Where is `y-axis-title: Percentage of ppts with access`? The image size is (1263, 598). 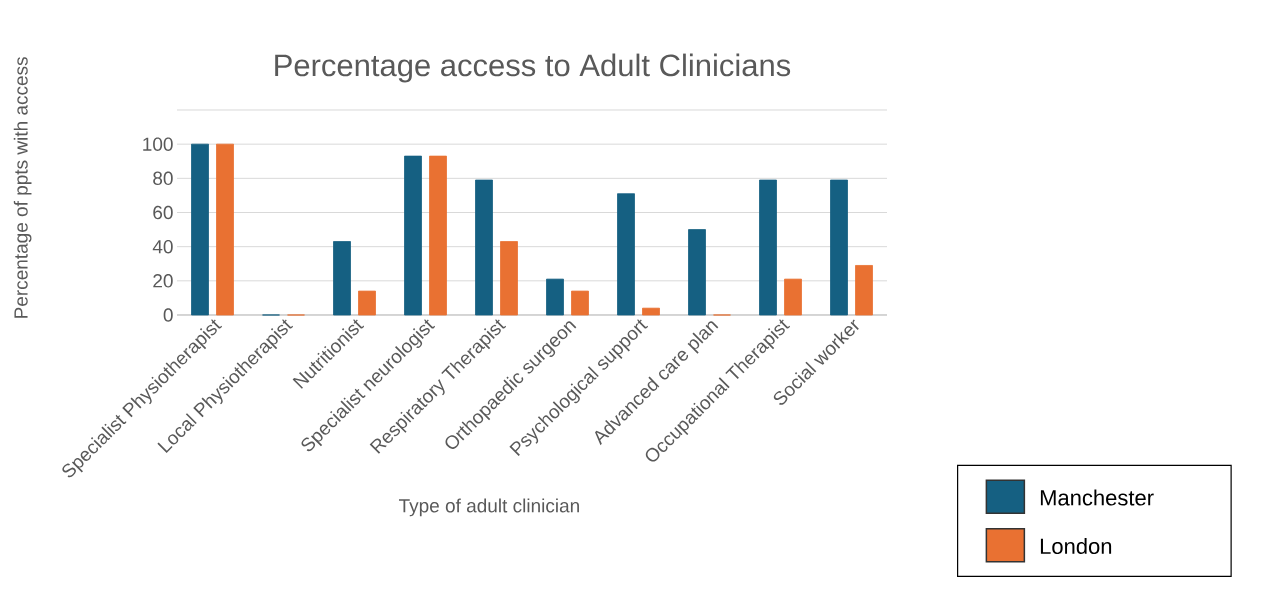
y-axis-title: Percentage of ppts with access is located at coordinates (22, 187).